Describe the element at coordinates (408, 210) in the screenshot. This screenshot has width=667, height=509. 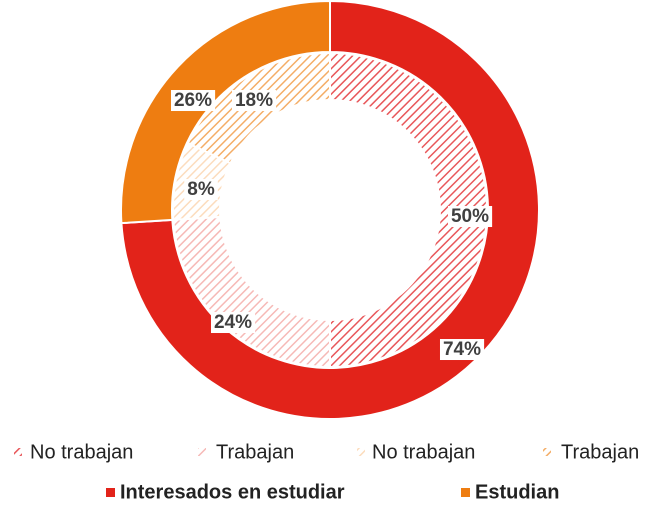
I see `inner-slice` at that location.